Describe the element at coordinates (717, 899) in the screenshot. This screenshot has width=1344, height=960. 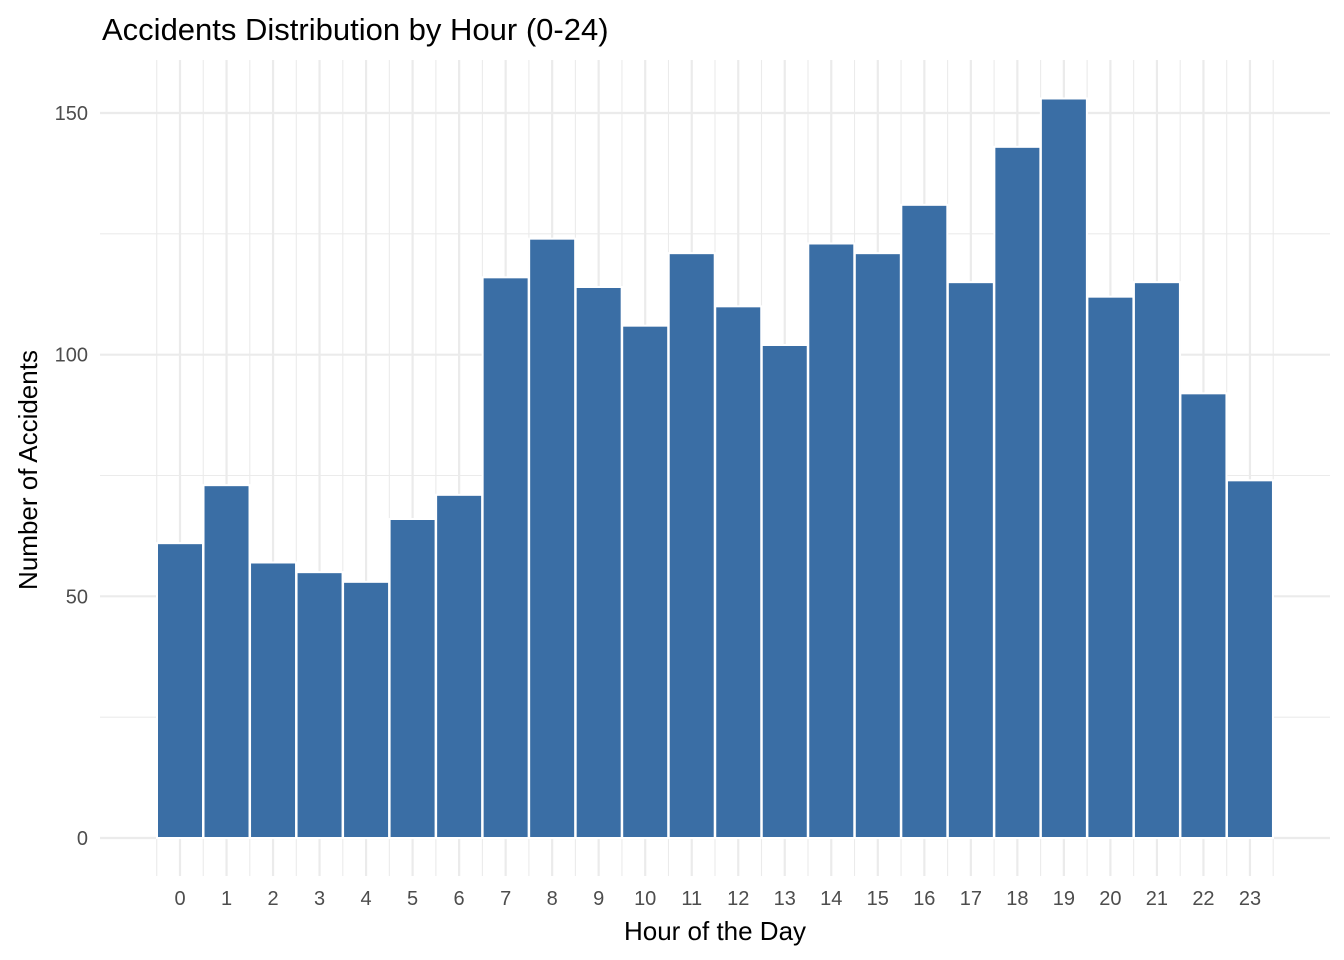
I see `x-axis-ticks: 0 1 2 3 4 5 6 7 8 9 10 11 12 13 14 15 16 17 18 19 20 21 22 23` at that location.